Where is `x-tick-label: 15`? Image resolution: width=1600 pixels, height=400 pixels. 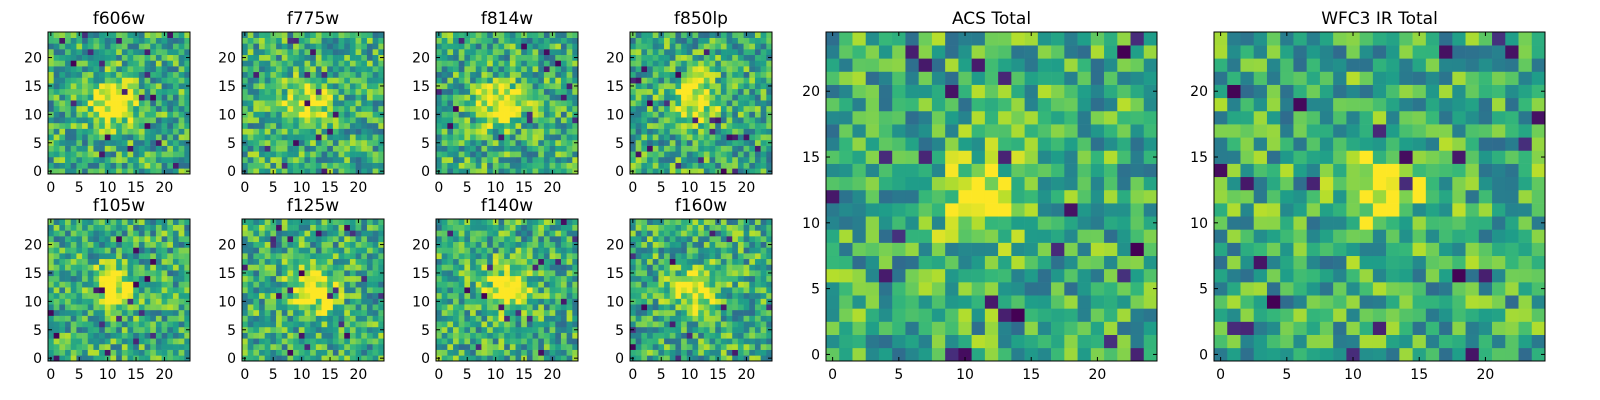 x-tick-label: 15 is located at coordinates (524, 375).